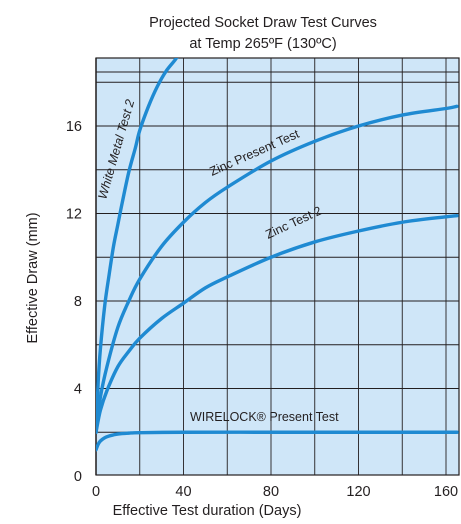 The image size is (461, 524). What do you see at coordinates (78, 477) in the screenshot?
I see `y-tick-label: 0` at bounding box center [78, 477].